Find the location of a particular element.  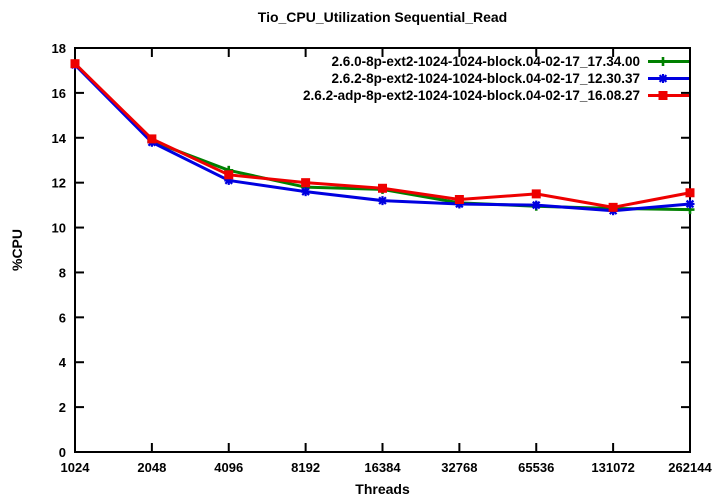

y-tick-label: 18 is located at coordinates (59, 48).